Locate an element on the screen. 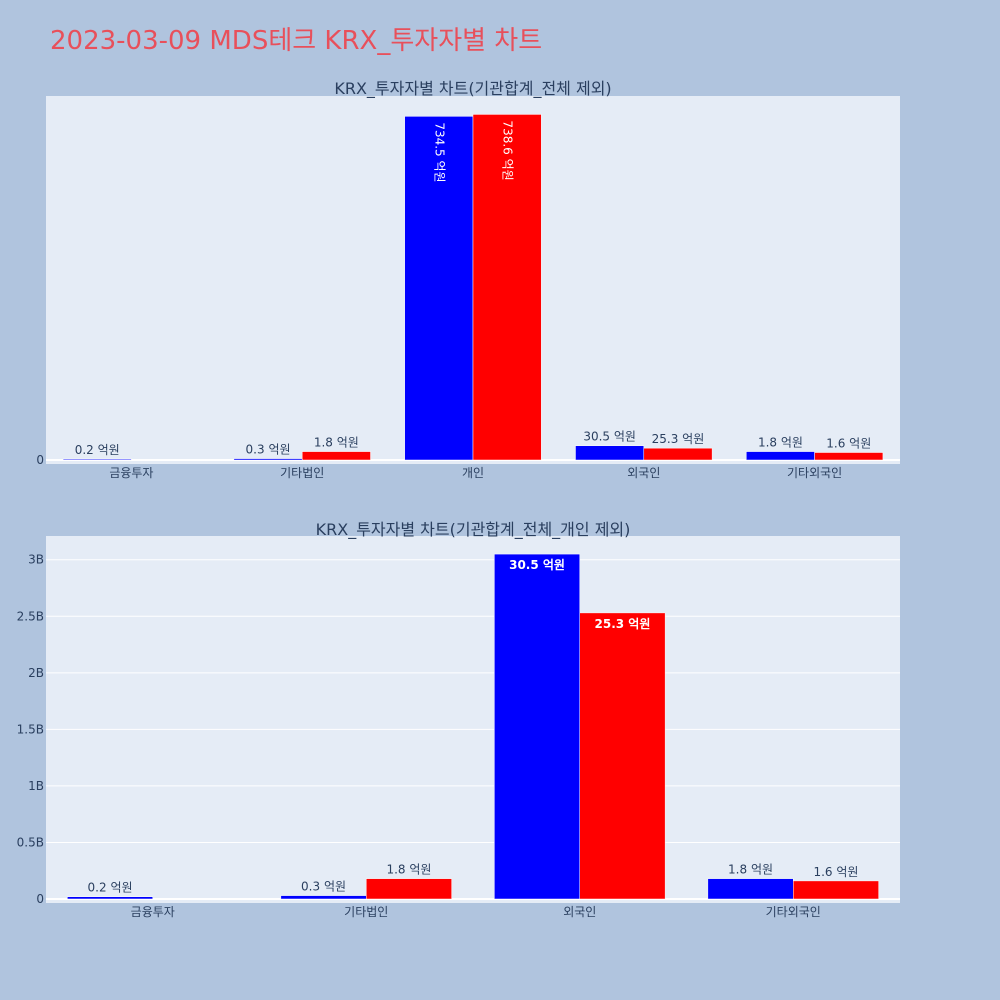 Image resolution: width=1000 pixels, height=1000 pixels. chart-title: KRX_투자자별 차트(기관합계_전체 제외) is located at coordinates (472, 89).